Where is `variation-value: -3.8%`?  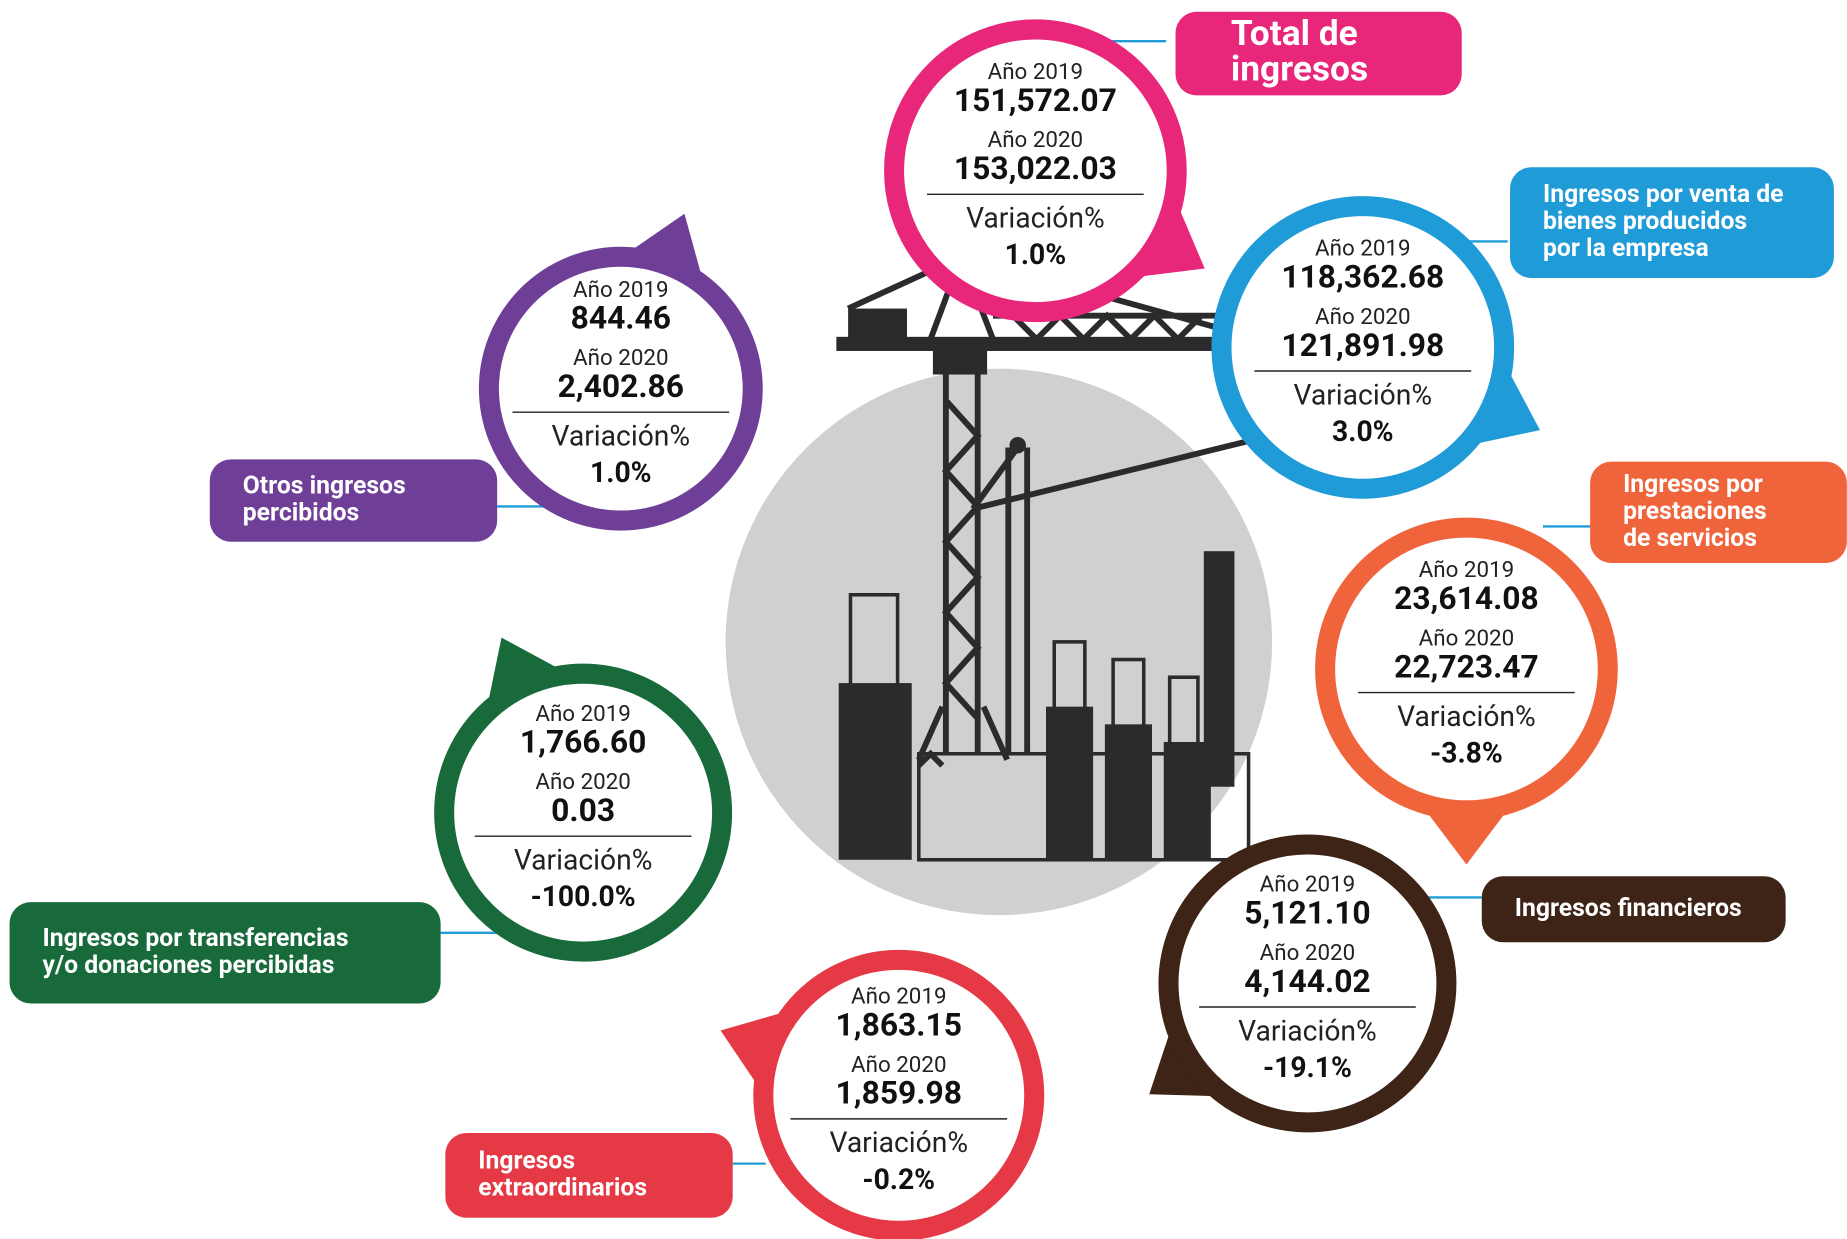 variation-value: -3.8% is located at coordinates (1466, 752).